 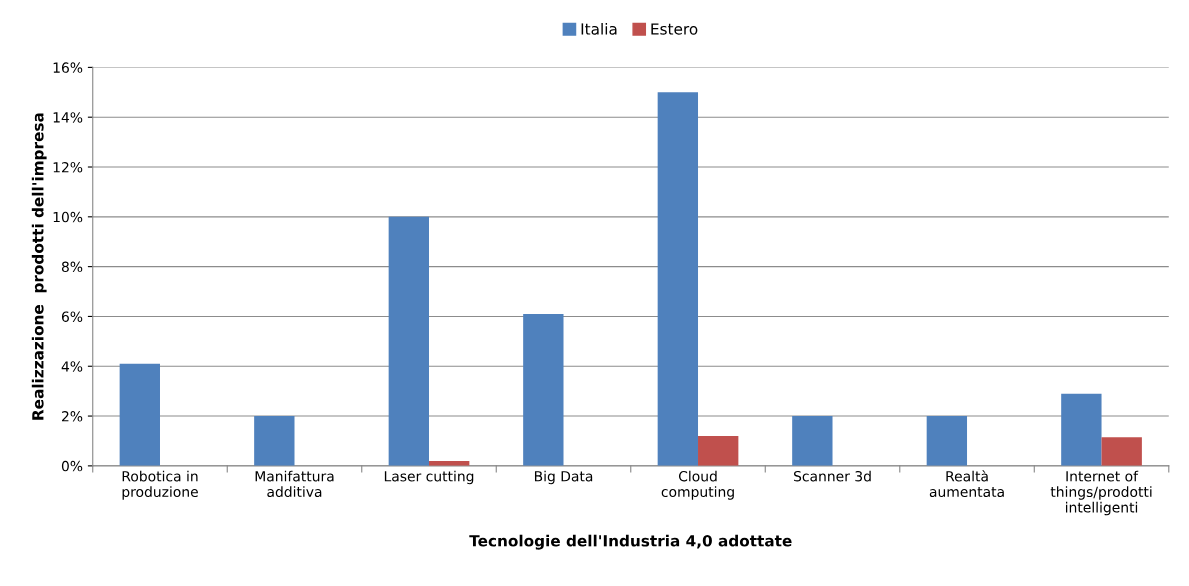 I want to click on x-tick-label: Scanner 3d, so click(x=832, y=476).